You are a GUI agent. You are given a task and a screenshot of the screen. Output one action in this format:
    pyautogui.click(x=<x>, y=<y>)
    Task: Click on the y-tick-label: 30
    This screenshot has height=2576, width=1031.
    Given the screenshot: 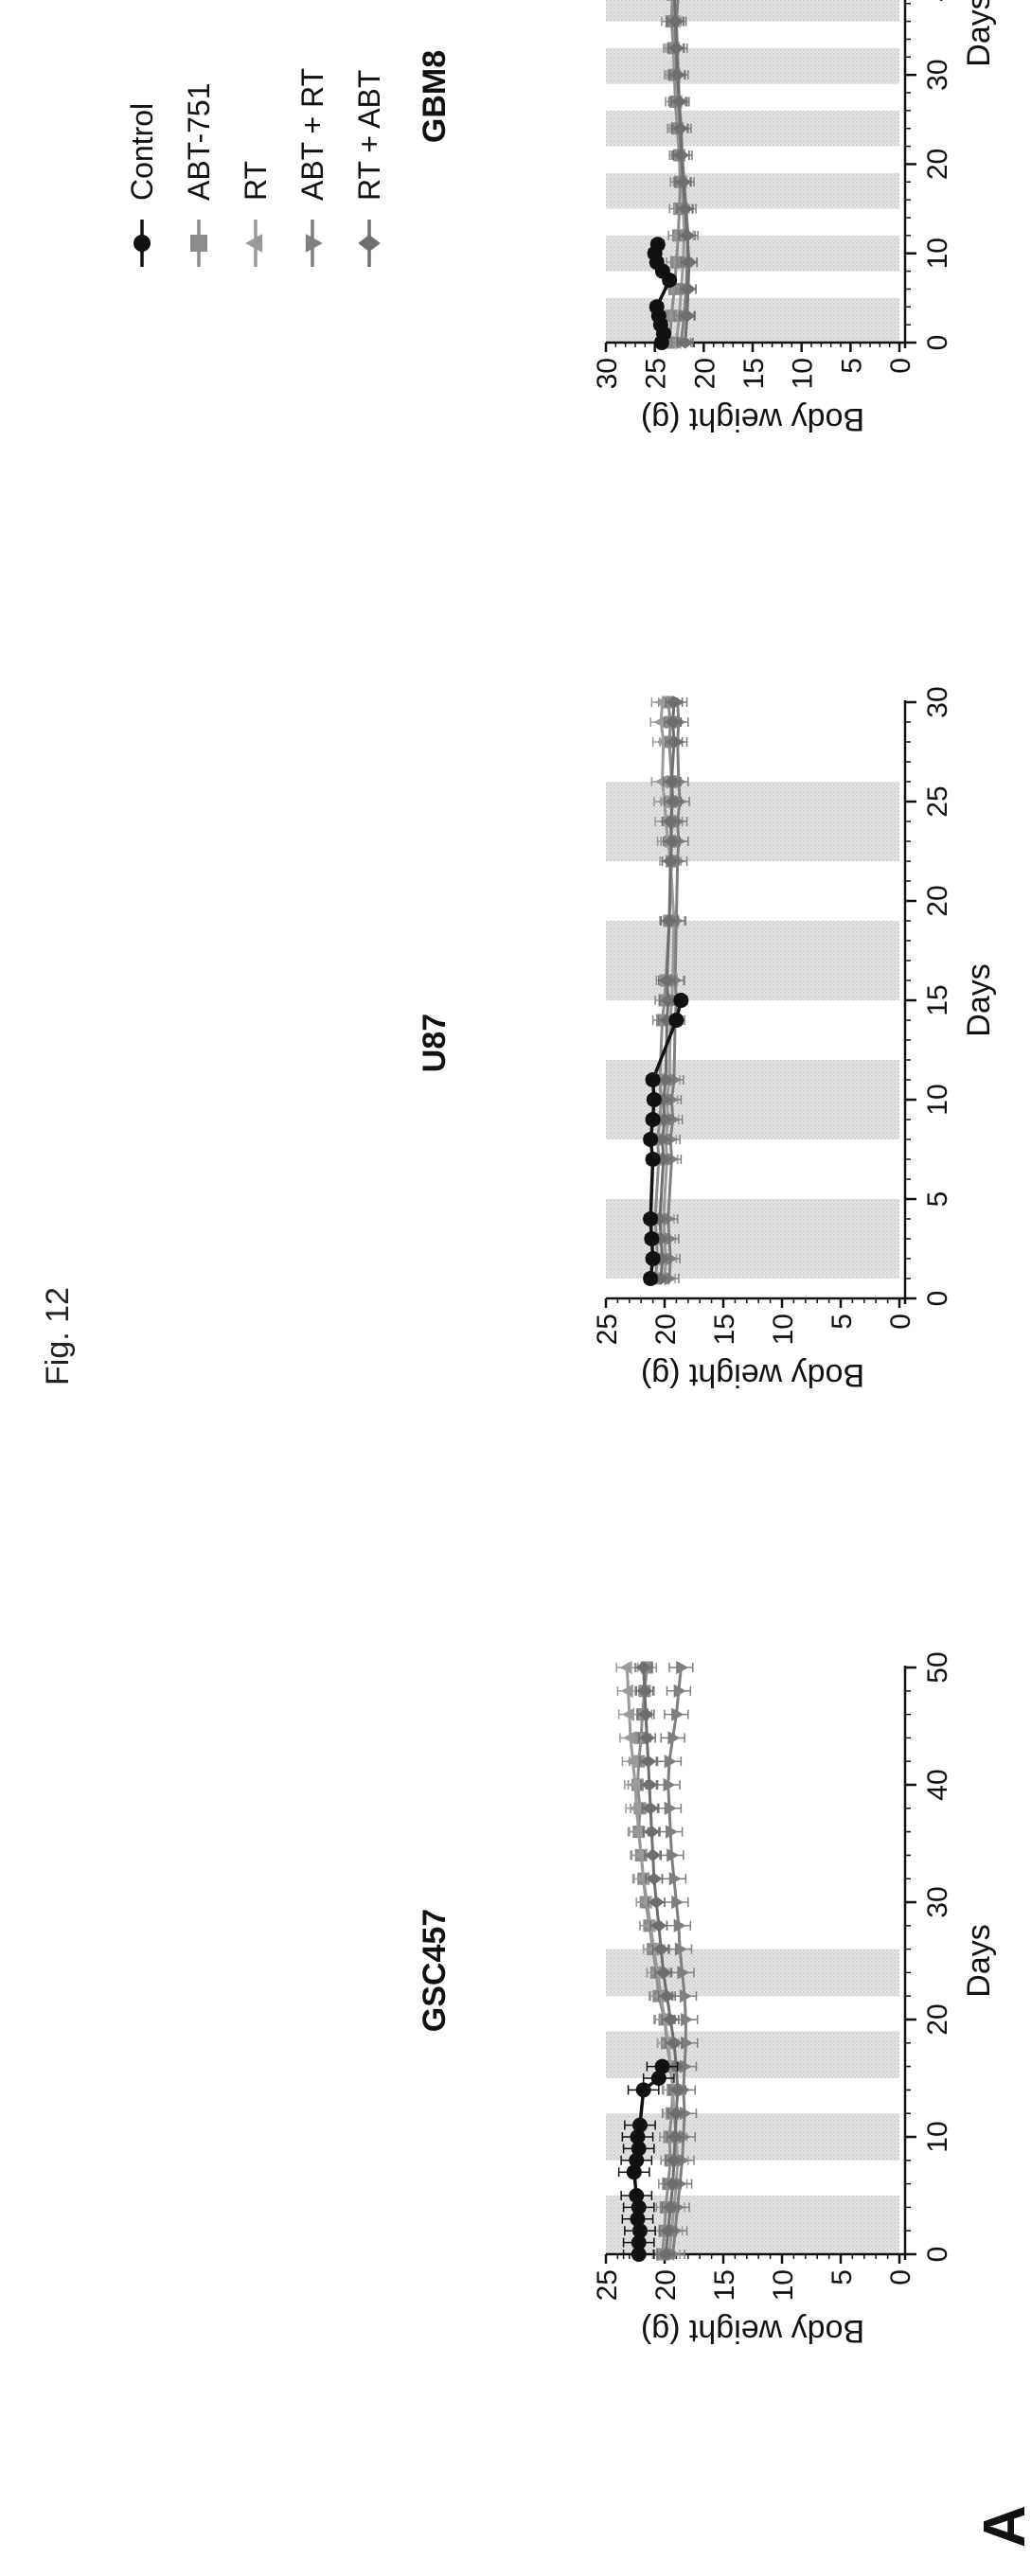 What is the action you would take?
    pyautogui.click(x=607, y=373)
    